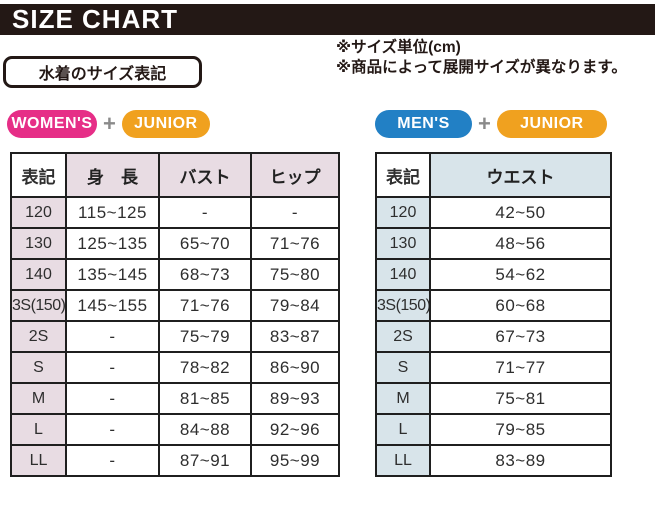 This screenshot has height=529, width=655. Describe the element at coordinates (205, 274) in the screenshot. I see `bust-cell: 68~73` at that location.